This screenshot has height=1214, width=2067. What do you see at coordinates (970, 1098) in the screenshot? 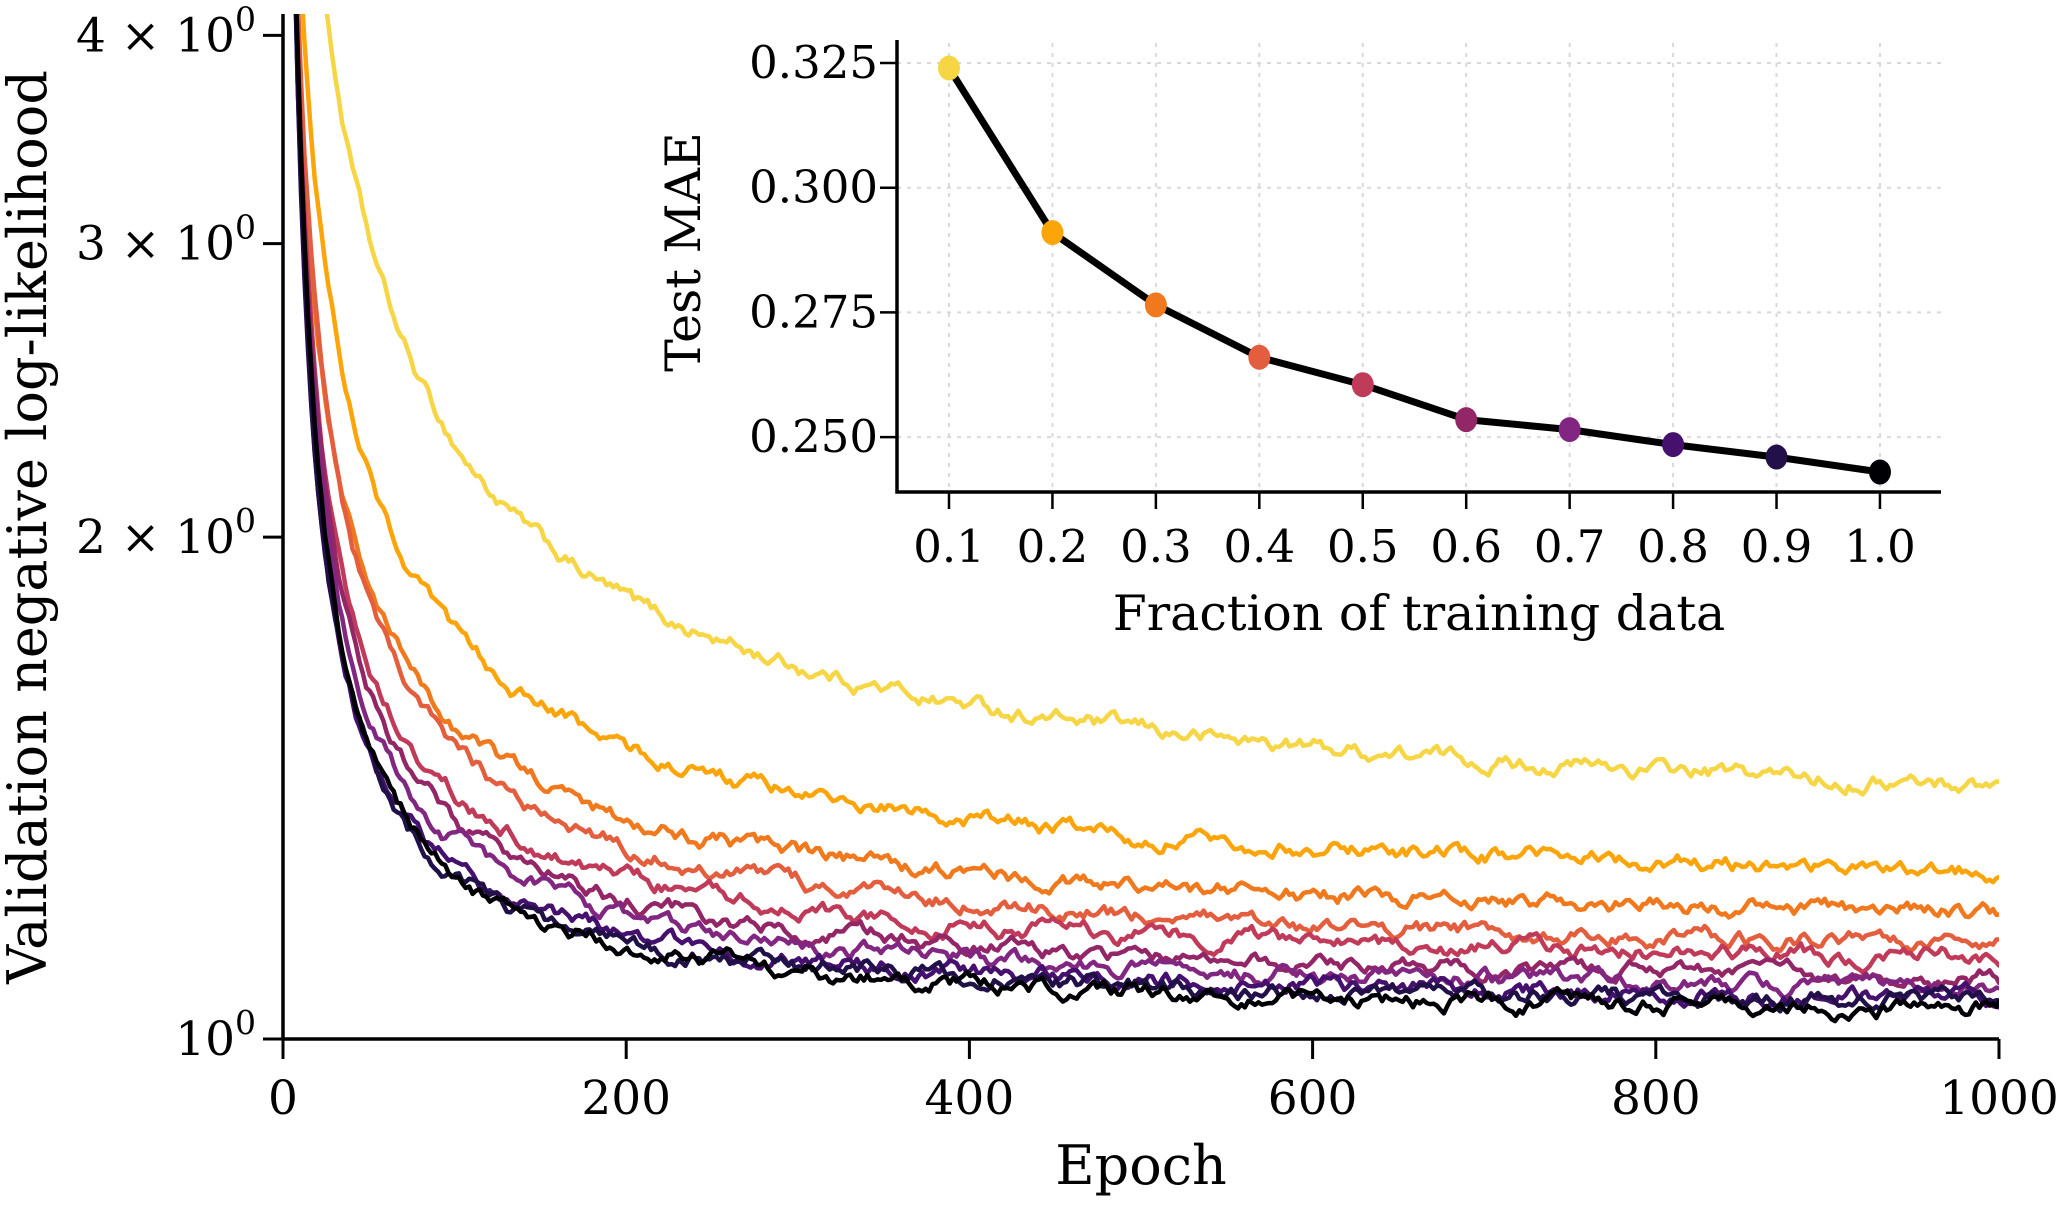
I see `main-x-tick-label: 400` at bounding box center [970, 1098].